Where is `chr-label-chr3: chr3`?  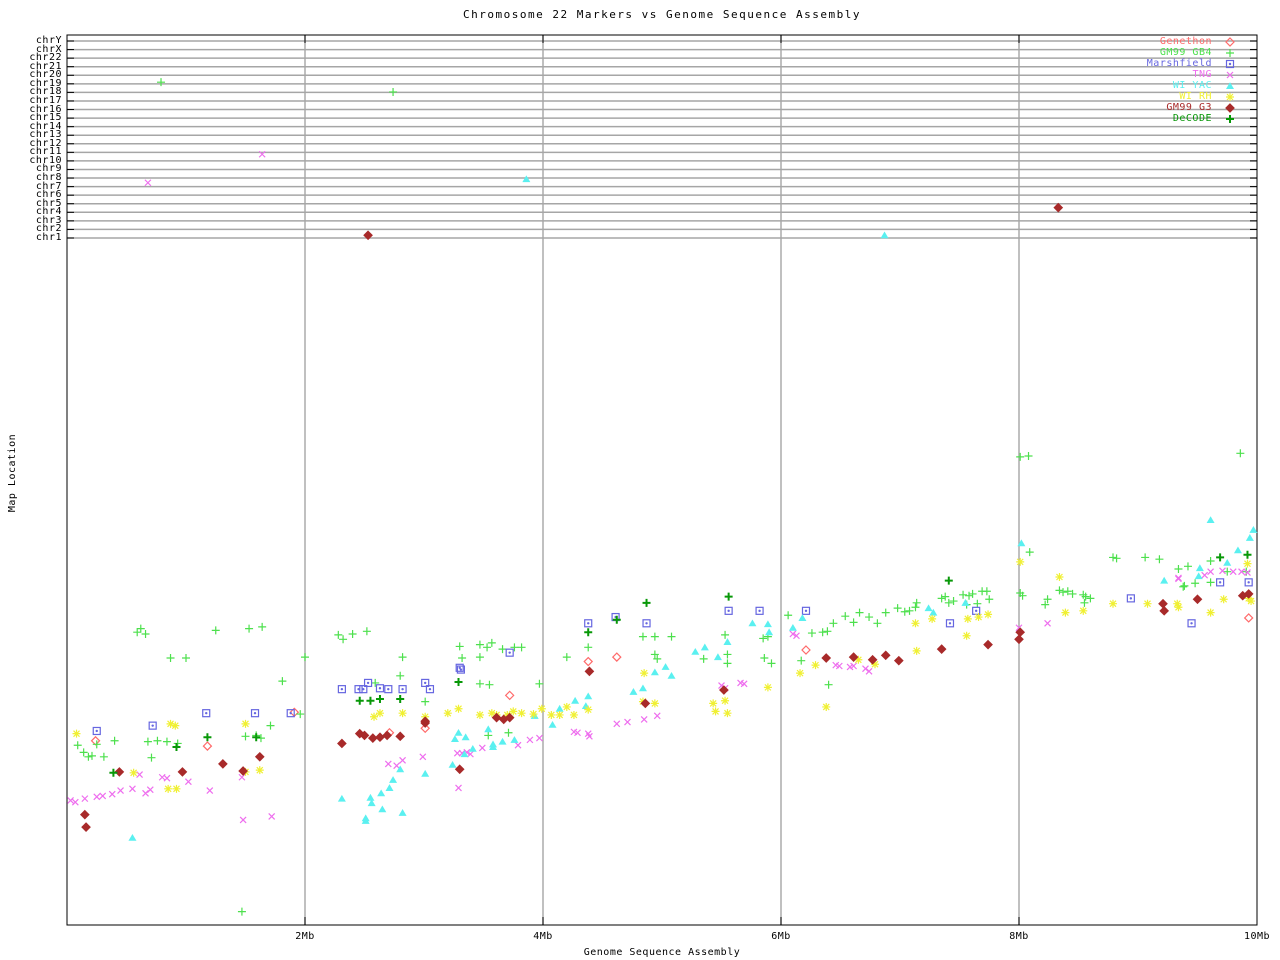
chr-label-chr3: chr3 is located at coordinates (48, 220).